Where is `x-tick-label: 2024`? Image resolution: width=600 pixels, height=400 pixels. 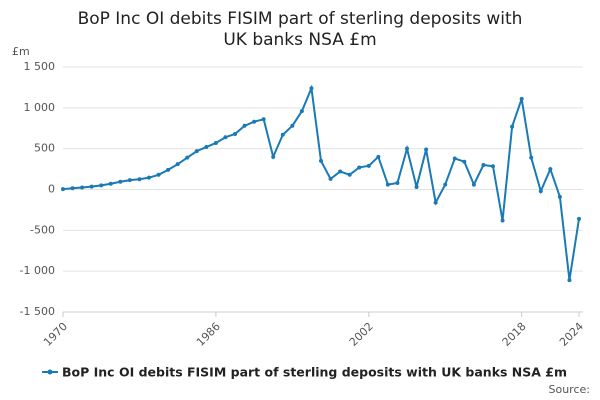 x-tick-label: 2024 is located at coordinates (571, 334).